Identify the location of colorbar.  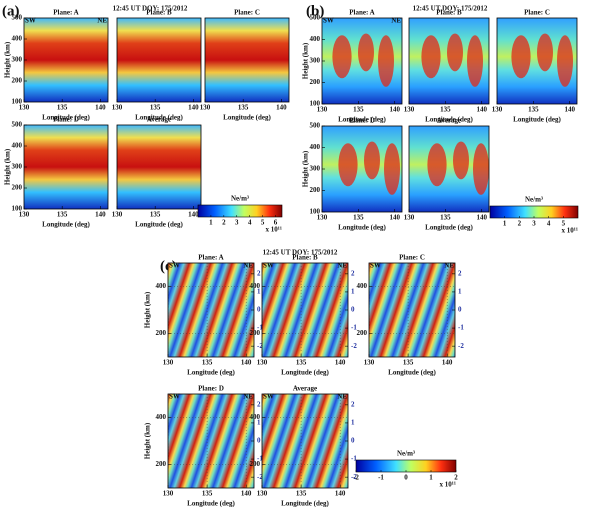
(240, 211).